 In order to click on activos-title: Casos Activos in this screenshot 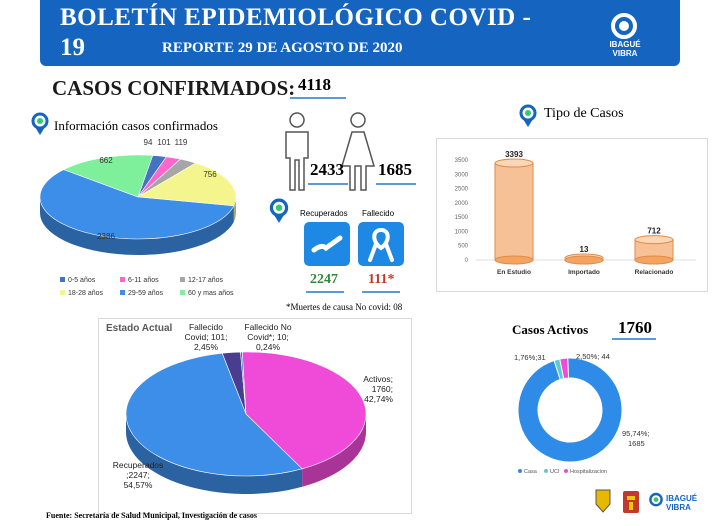, I will do `click(550, 329)`.